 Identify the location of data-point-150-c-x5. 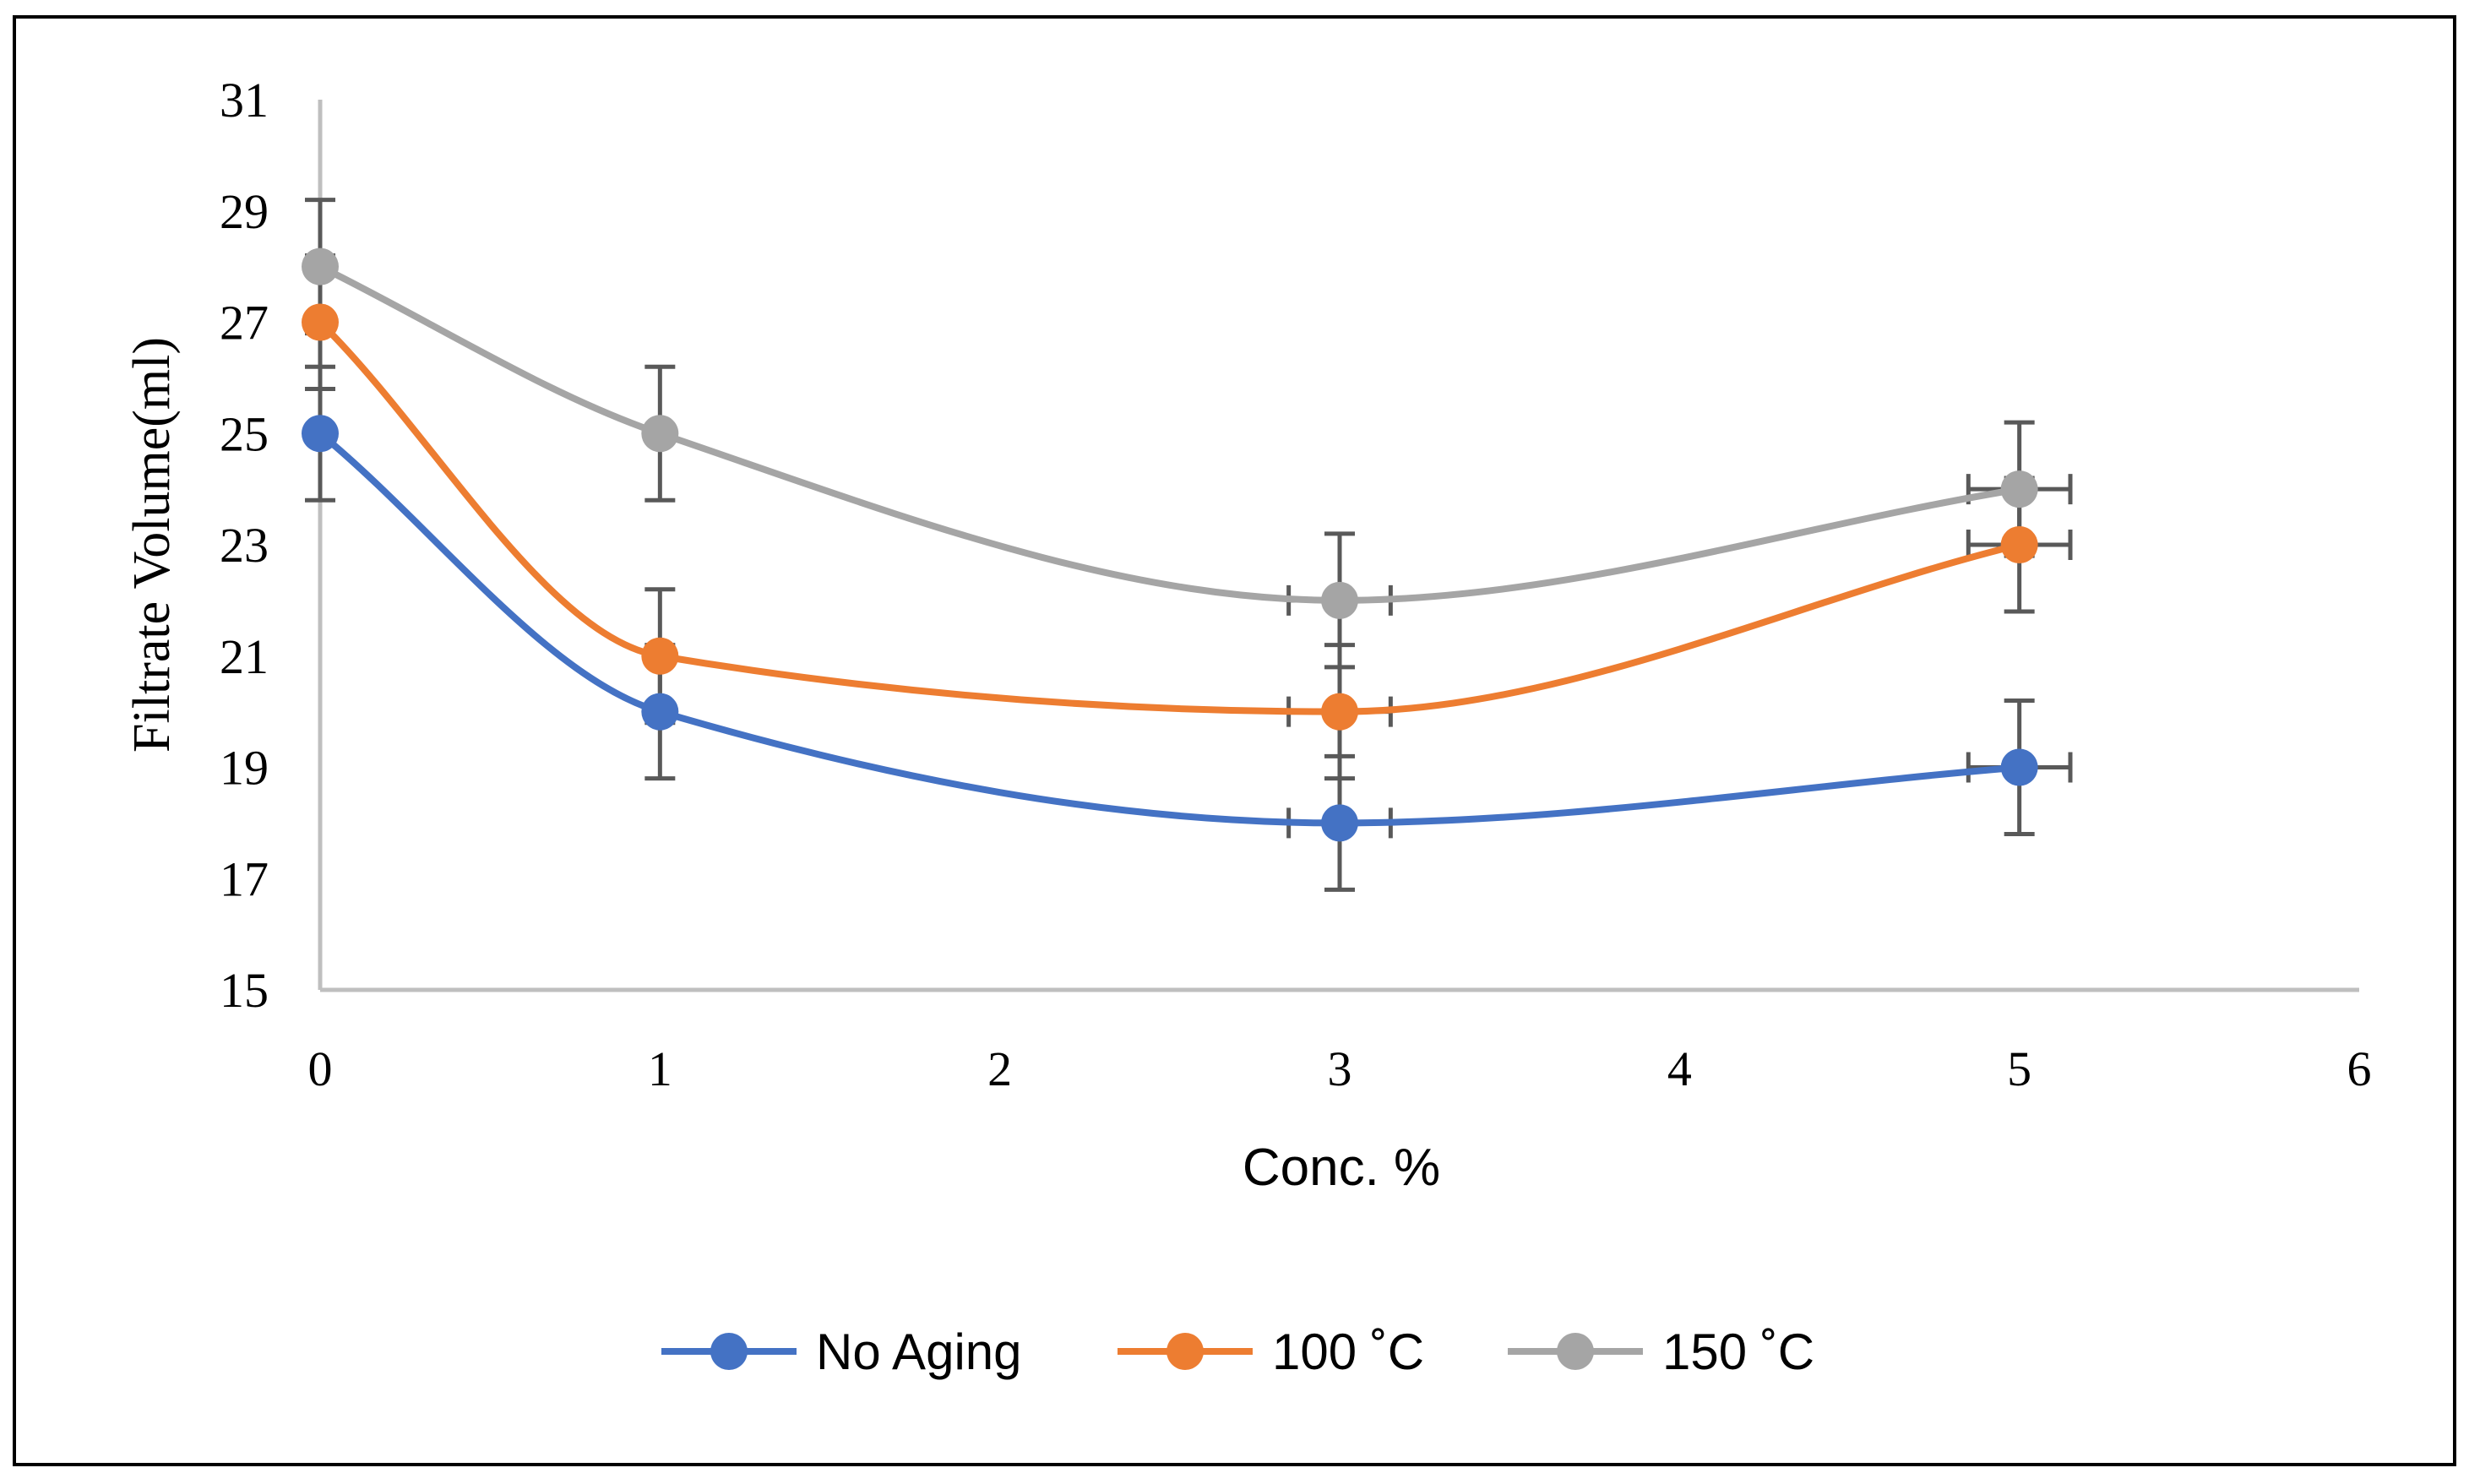
(2019, 489).